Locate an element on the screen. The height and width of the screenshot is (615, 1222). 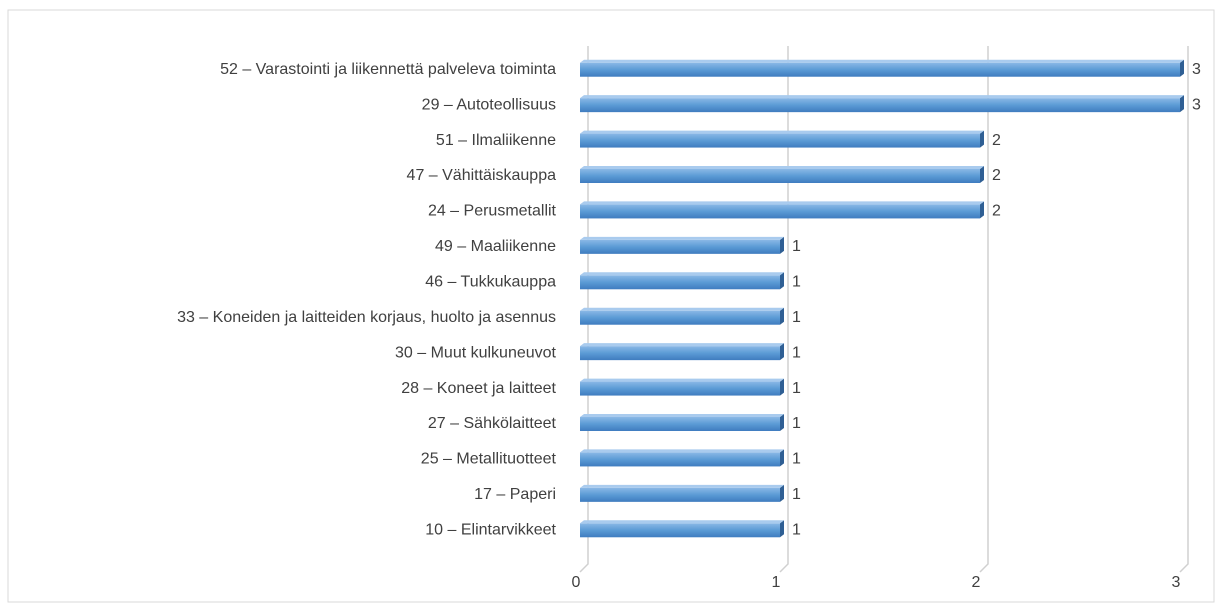
y-tick-label: 27 – Sähkölaitteet is located at coordinates (492, 423).